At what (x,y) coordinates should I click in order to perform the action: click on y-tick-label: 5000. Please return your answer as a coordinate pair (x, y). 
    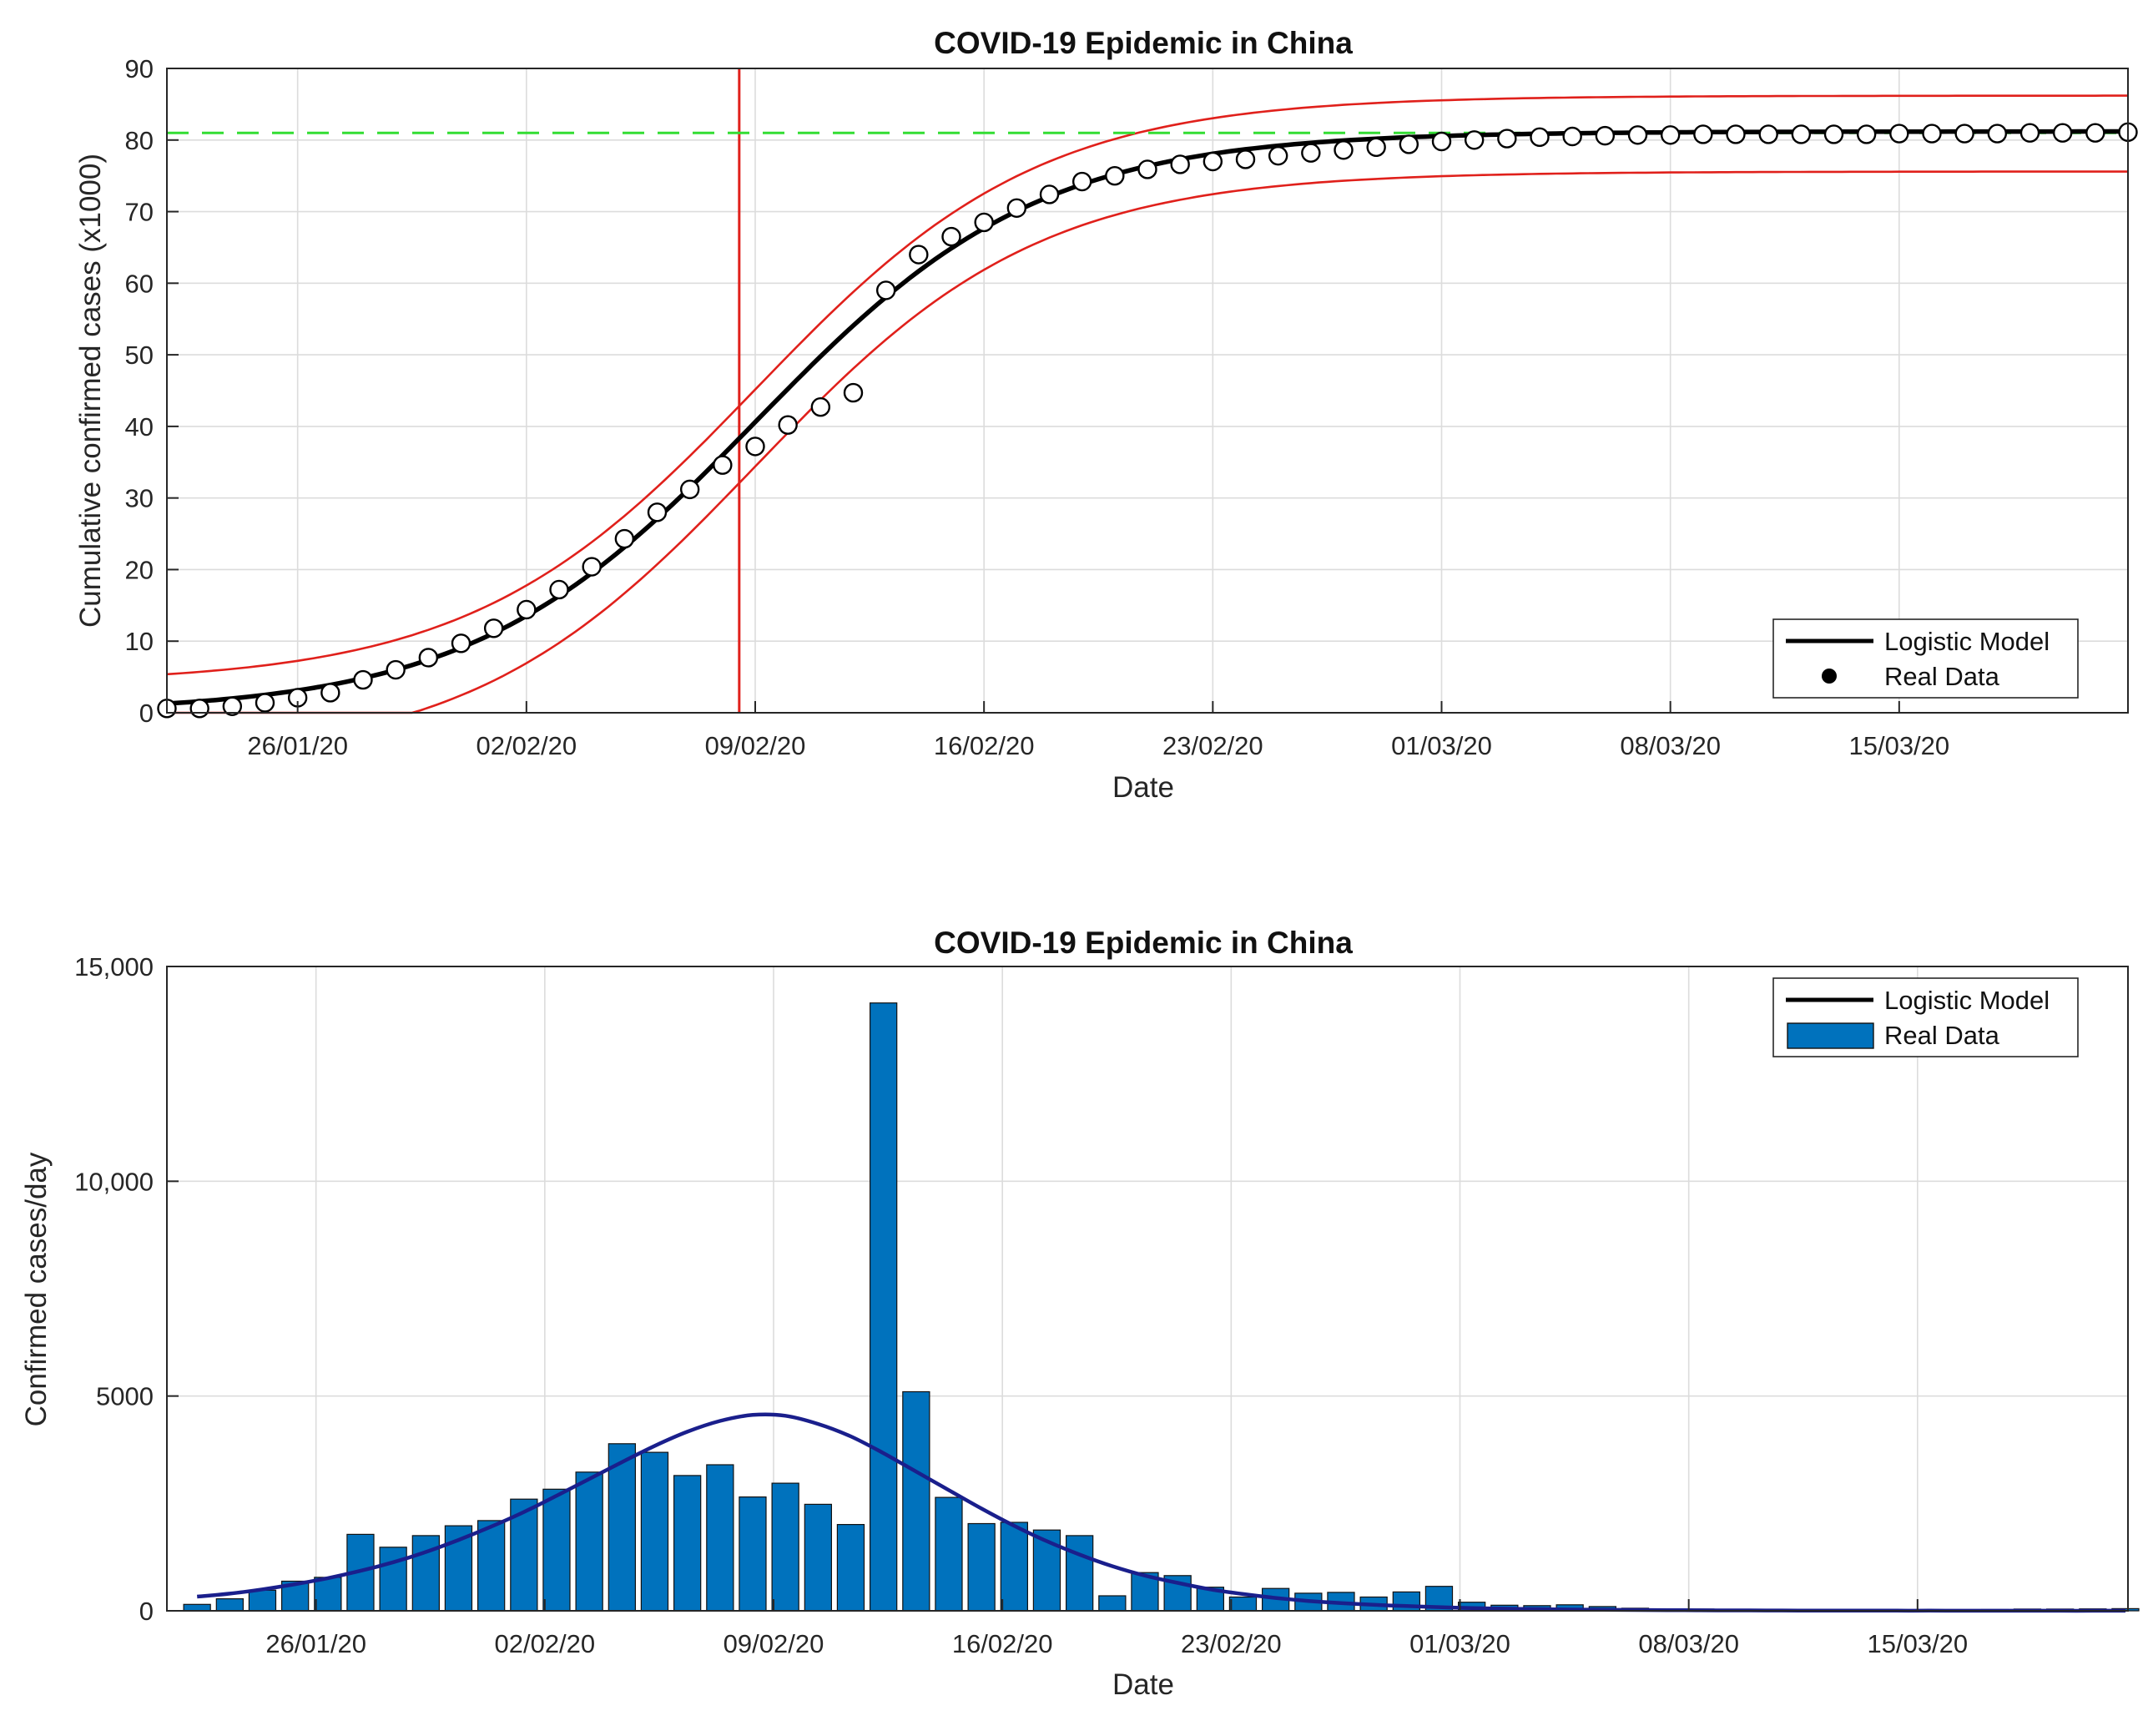
    Looking at the image, I should click on (125, 1396).